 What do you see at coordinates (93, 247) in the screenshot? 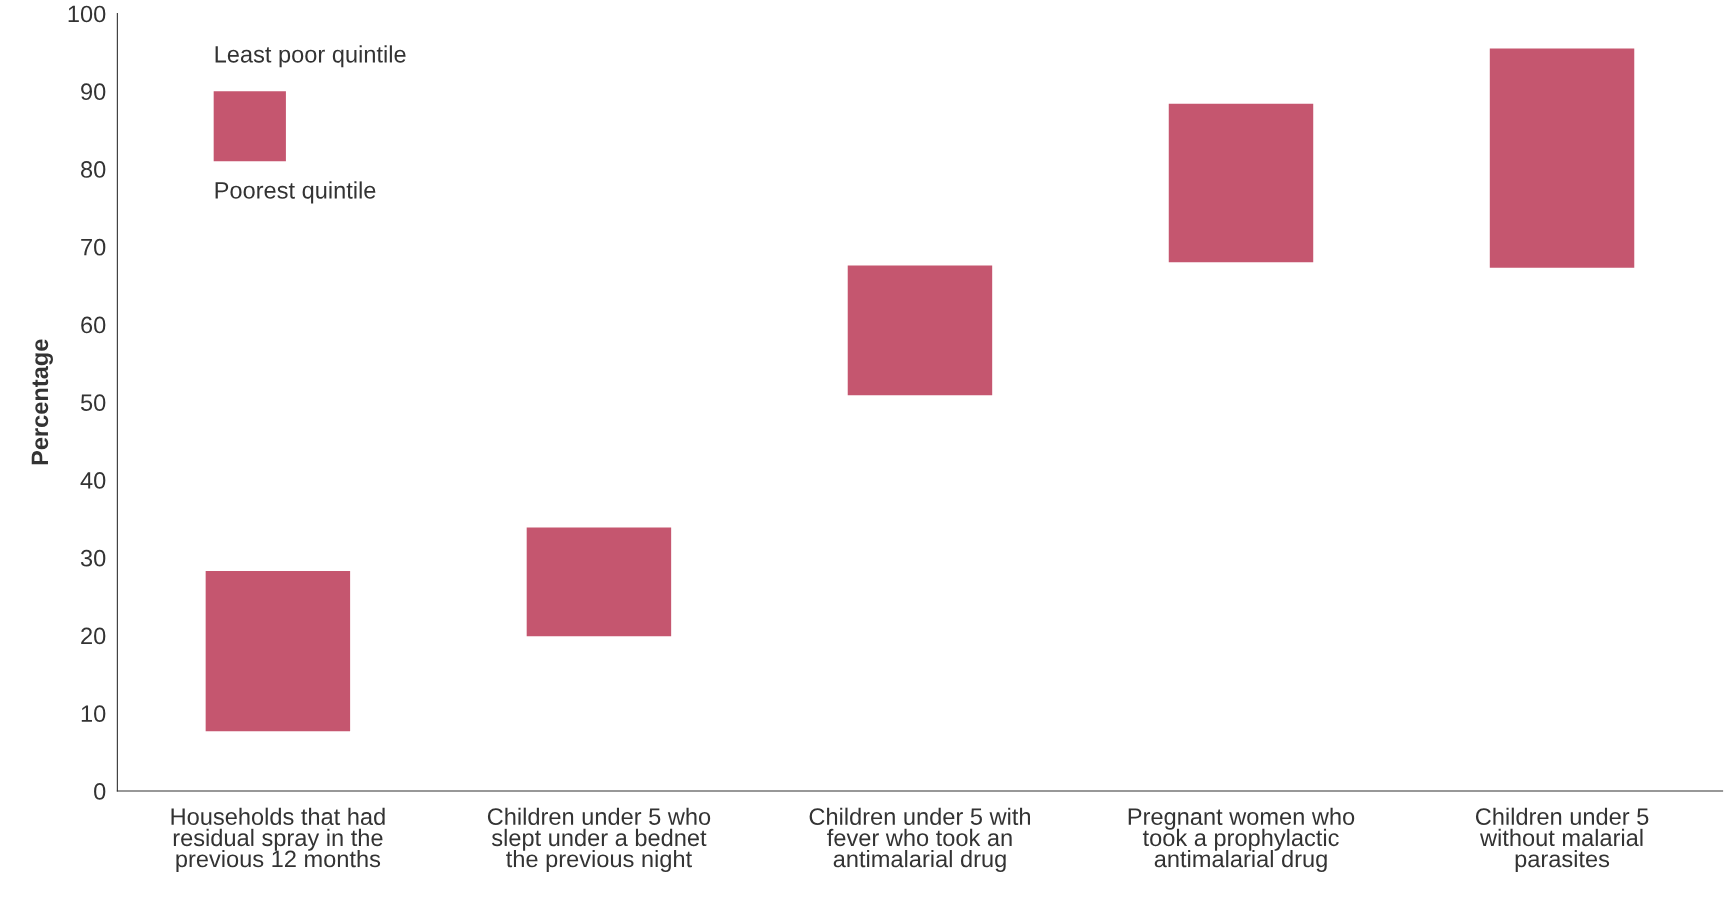
I see `y-tick-label: 70` at bounding box center [93, 247].